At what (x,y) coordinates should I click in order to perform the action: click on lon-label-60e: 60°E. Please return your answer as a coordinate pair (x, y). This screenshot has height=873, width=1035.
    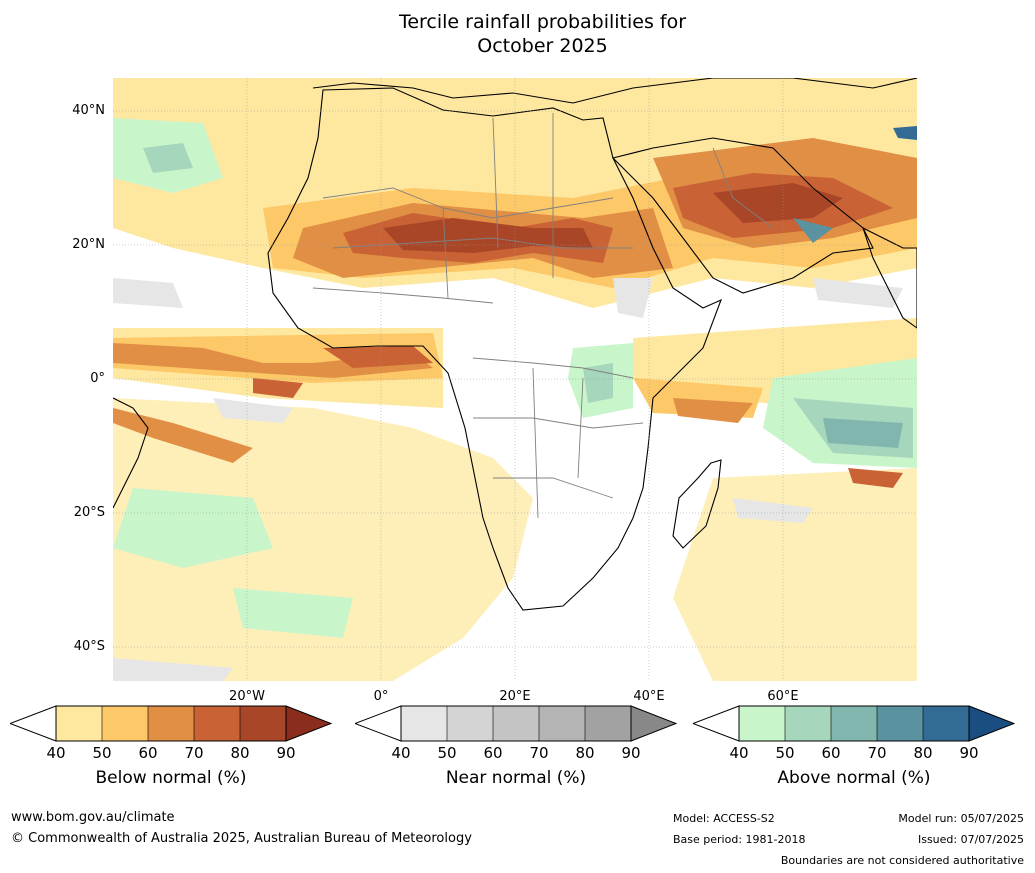
    Looking at the image, I should click on (783, 696).